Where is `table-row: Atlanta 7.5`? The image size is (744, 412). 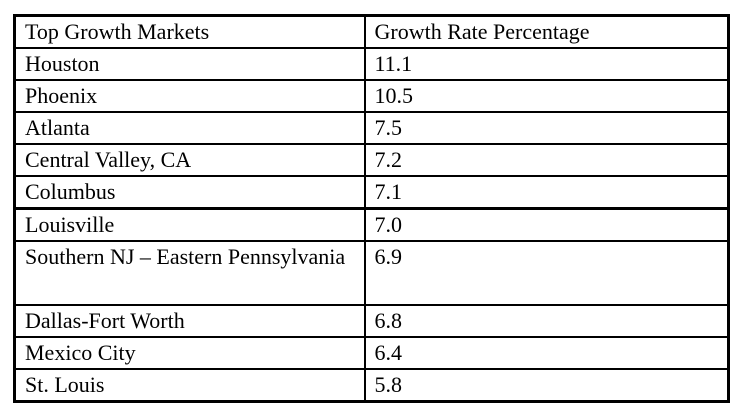
table-row: Atlanta 7.5 is located at coordinates (371, 128).